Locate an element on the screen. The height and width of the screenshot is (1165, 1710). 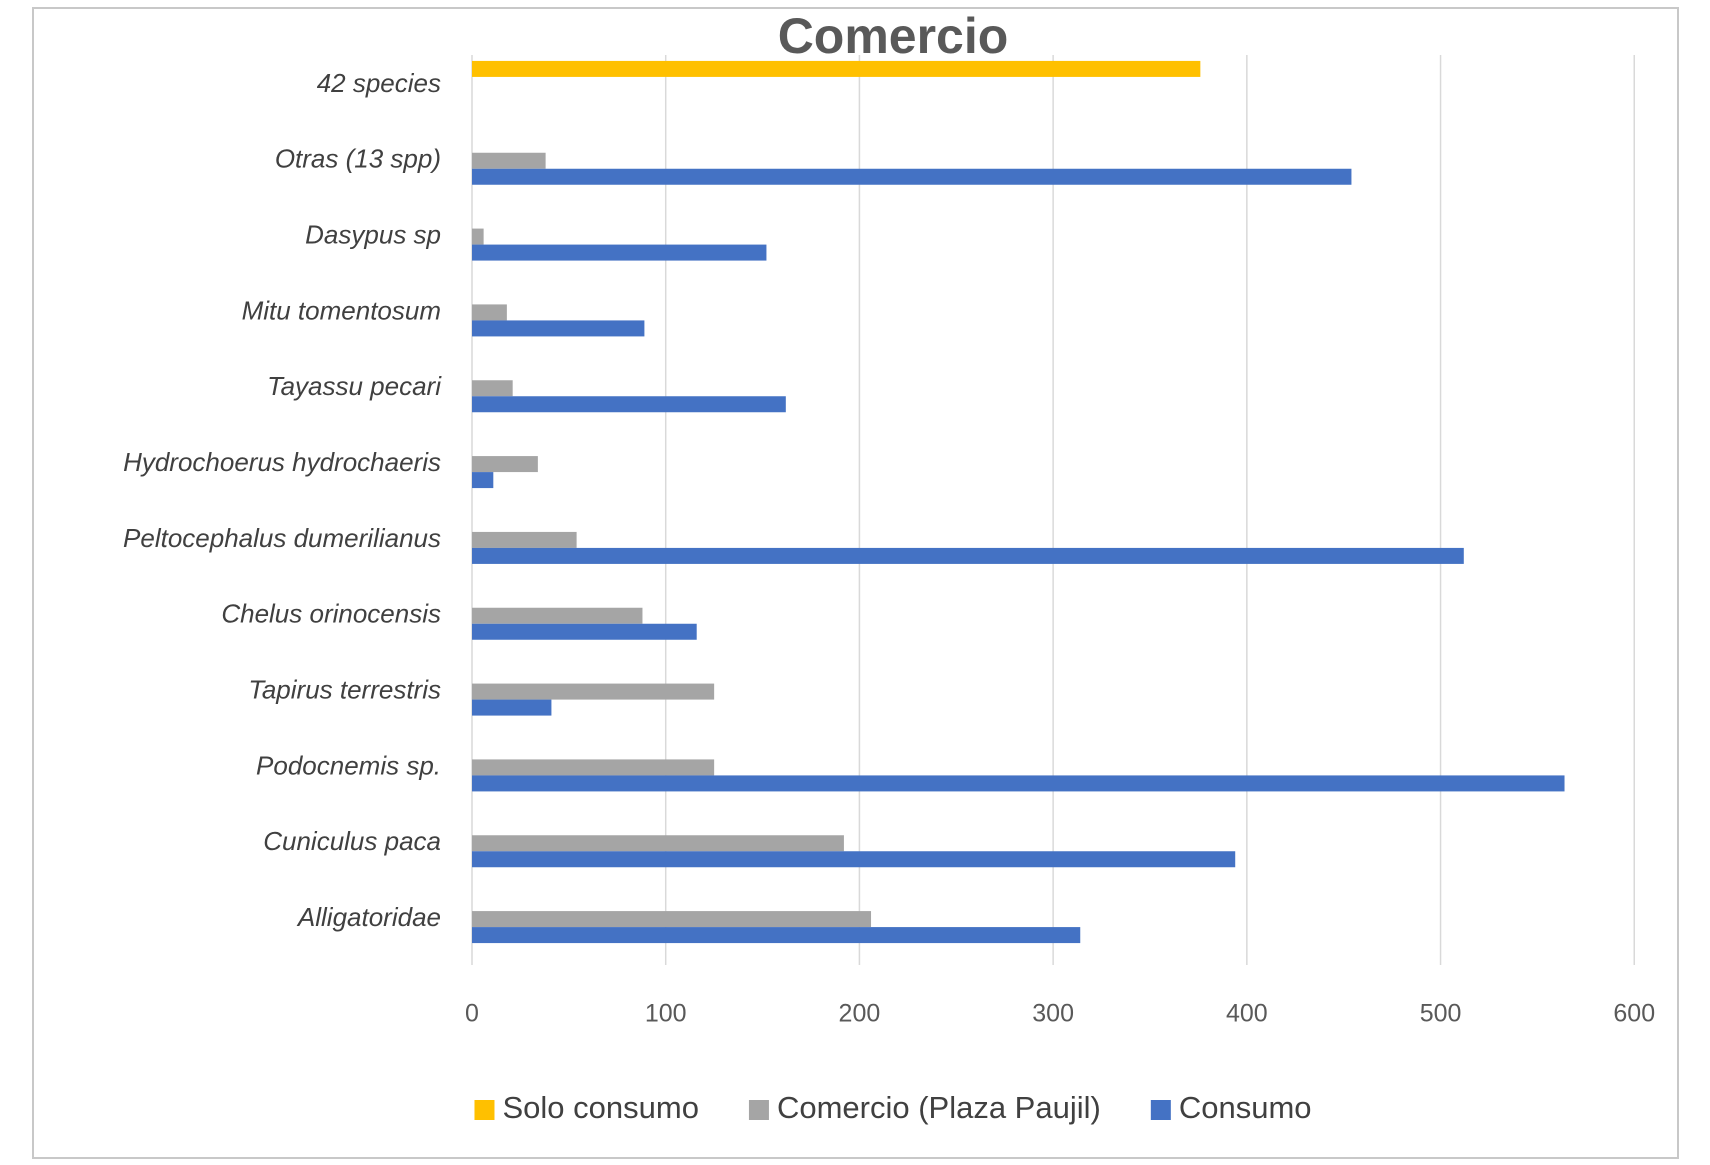
y-tick-label: Tapirus terrestris is located at coordinates (344, 689).